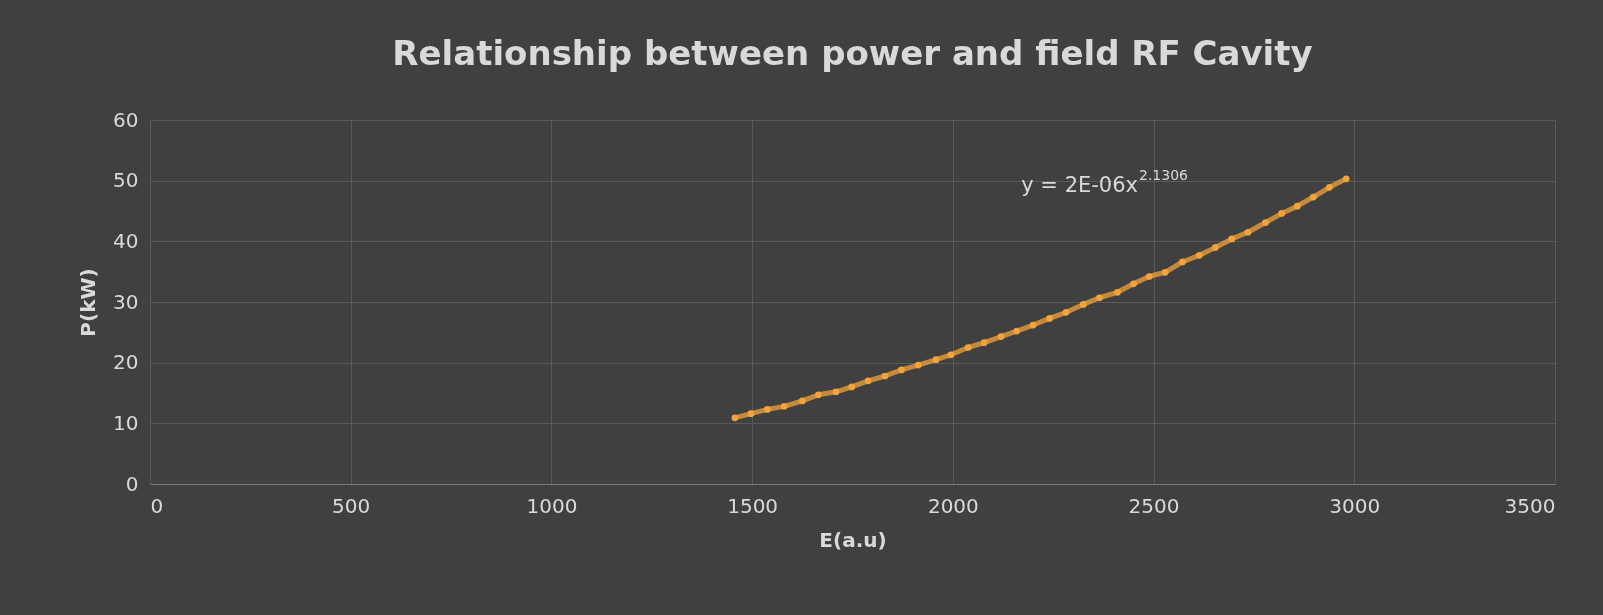 The height and width of the screenshot is (615, 1603). What do you see at coordinates (126, 240) in the screenshot?
I see `y-tick-label: 40` at bounding box center [126, 240].